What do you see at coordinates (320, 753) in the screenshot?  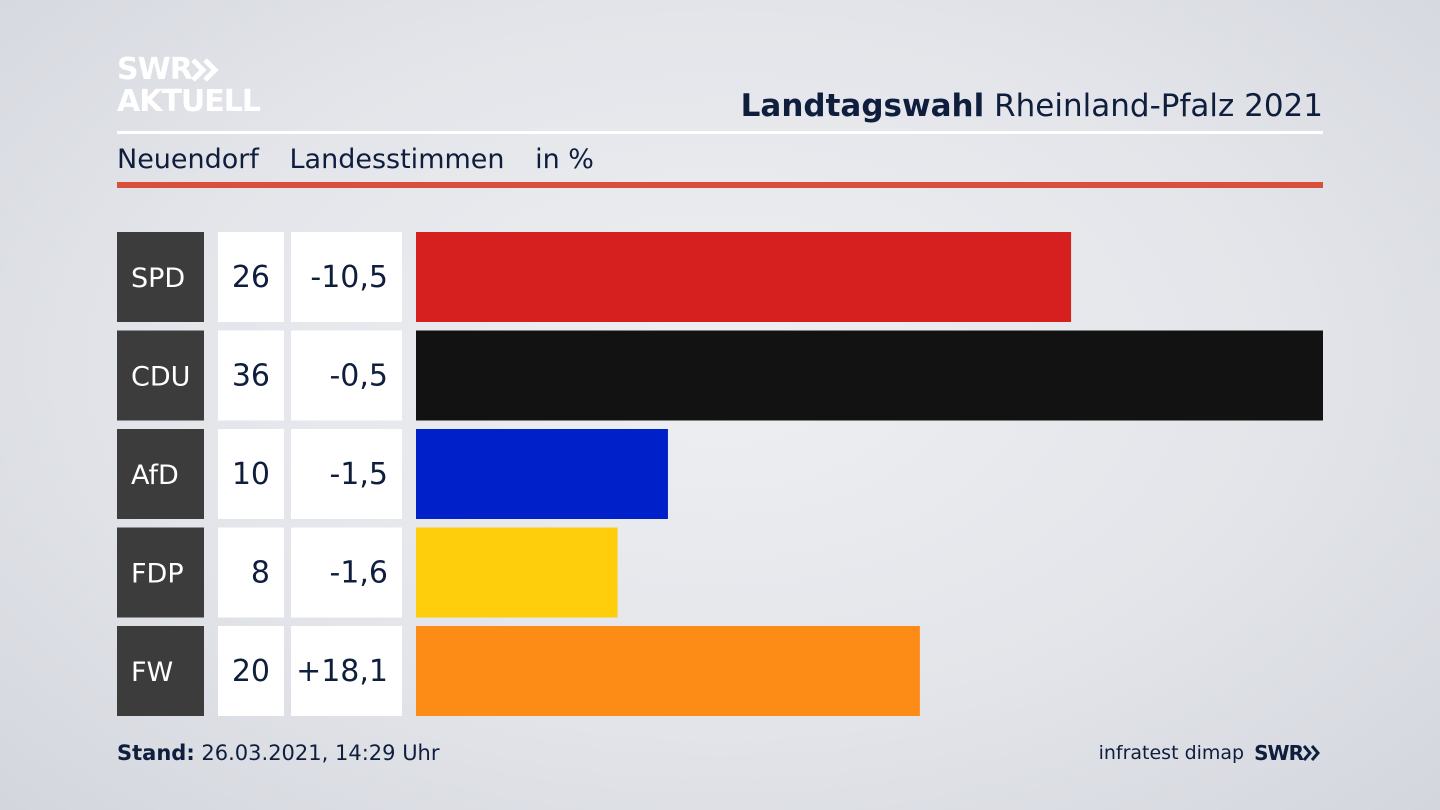 I see `stand-value: 26.03.2021, 14:29 Uhr` at bounding box center [320, 753].